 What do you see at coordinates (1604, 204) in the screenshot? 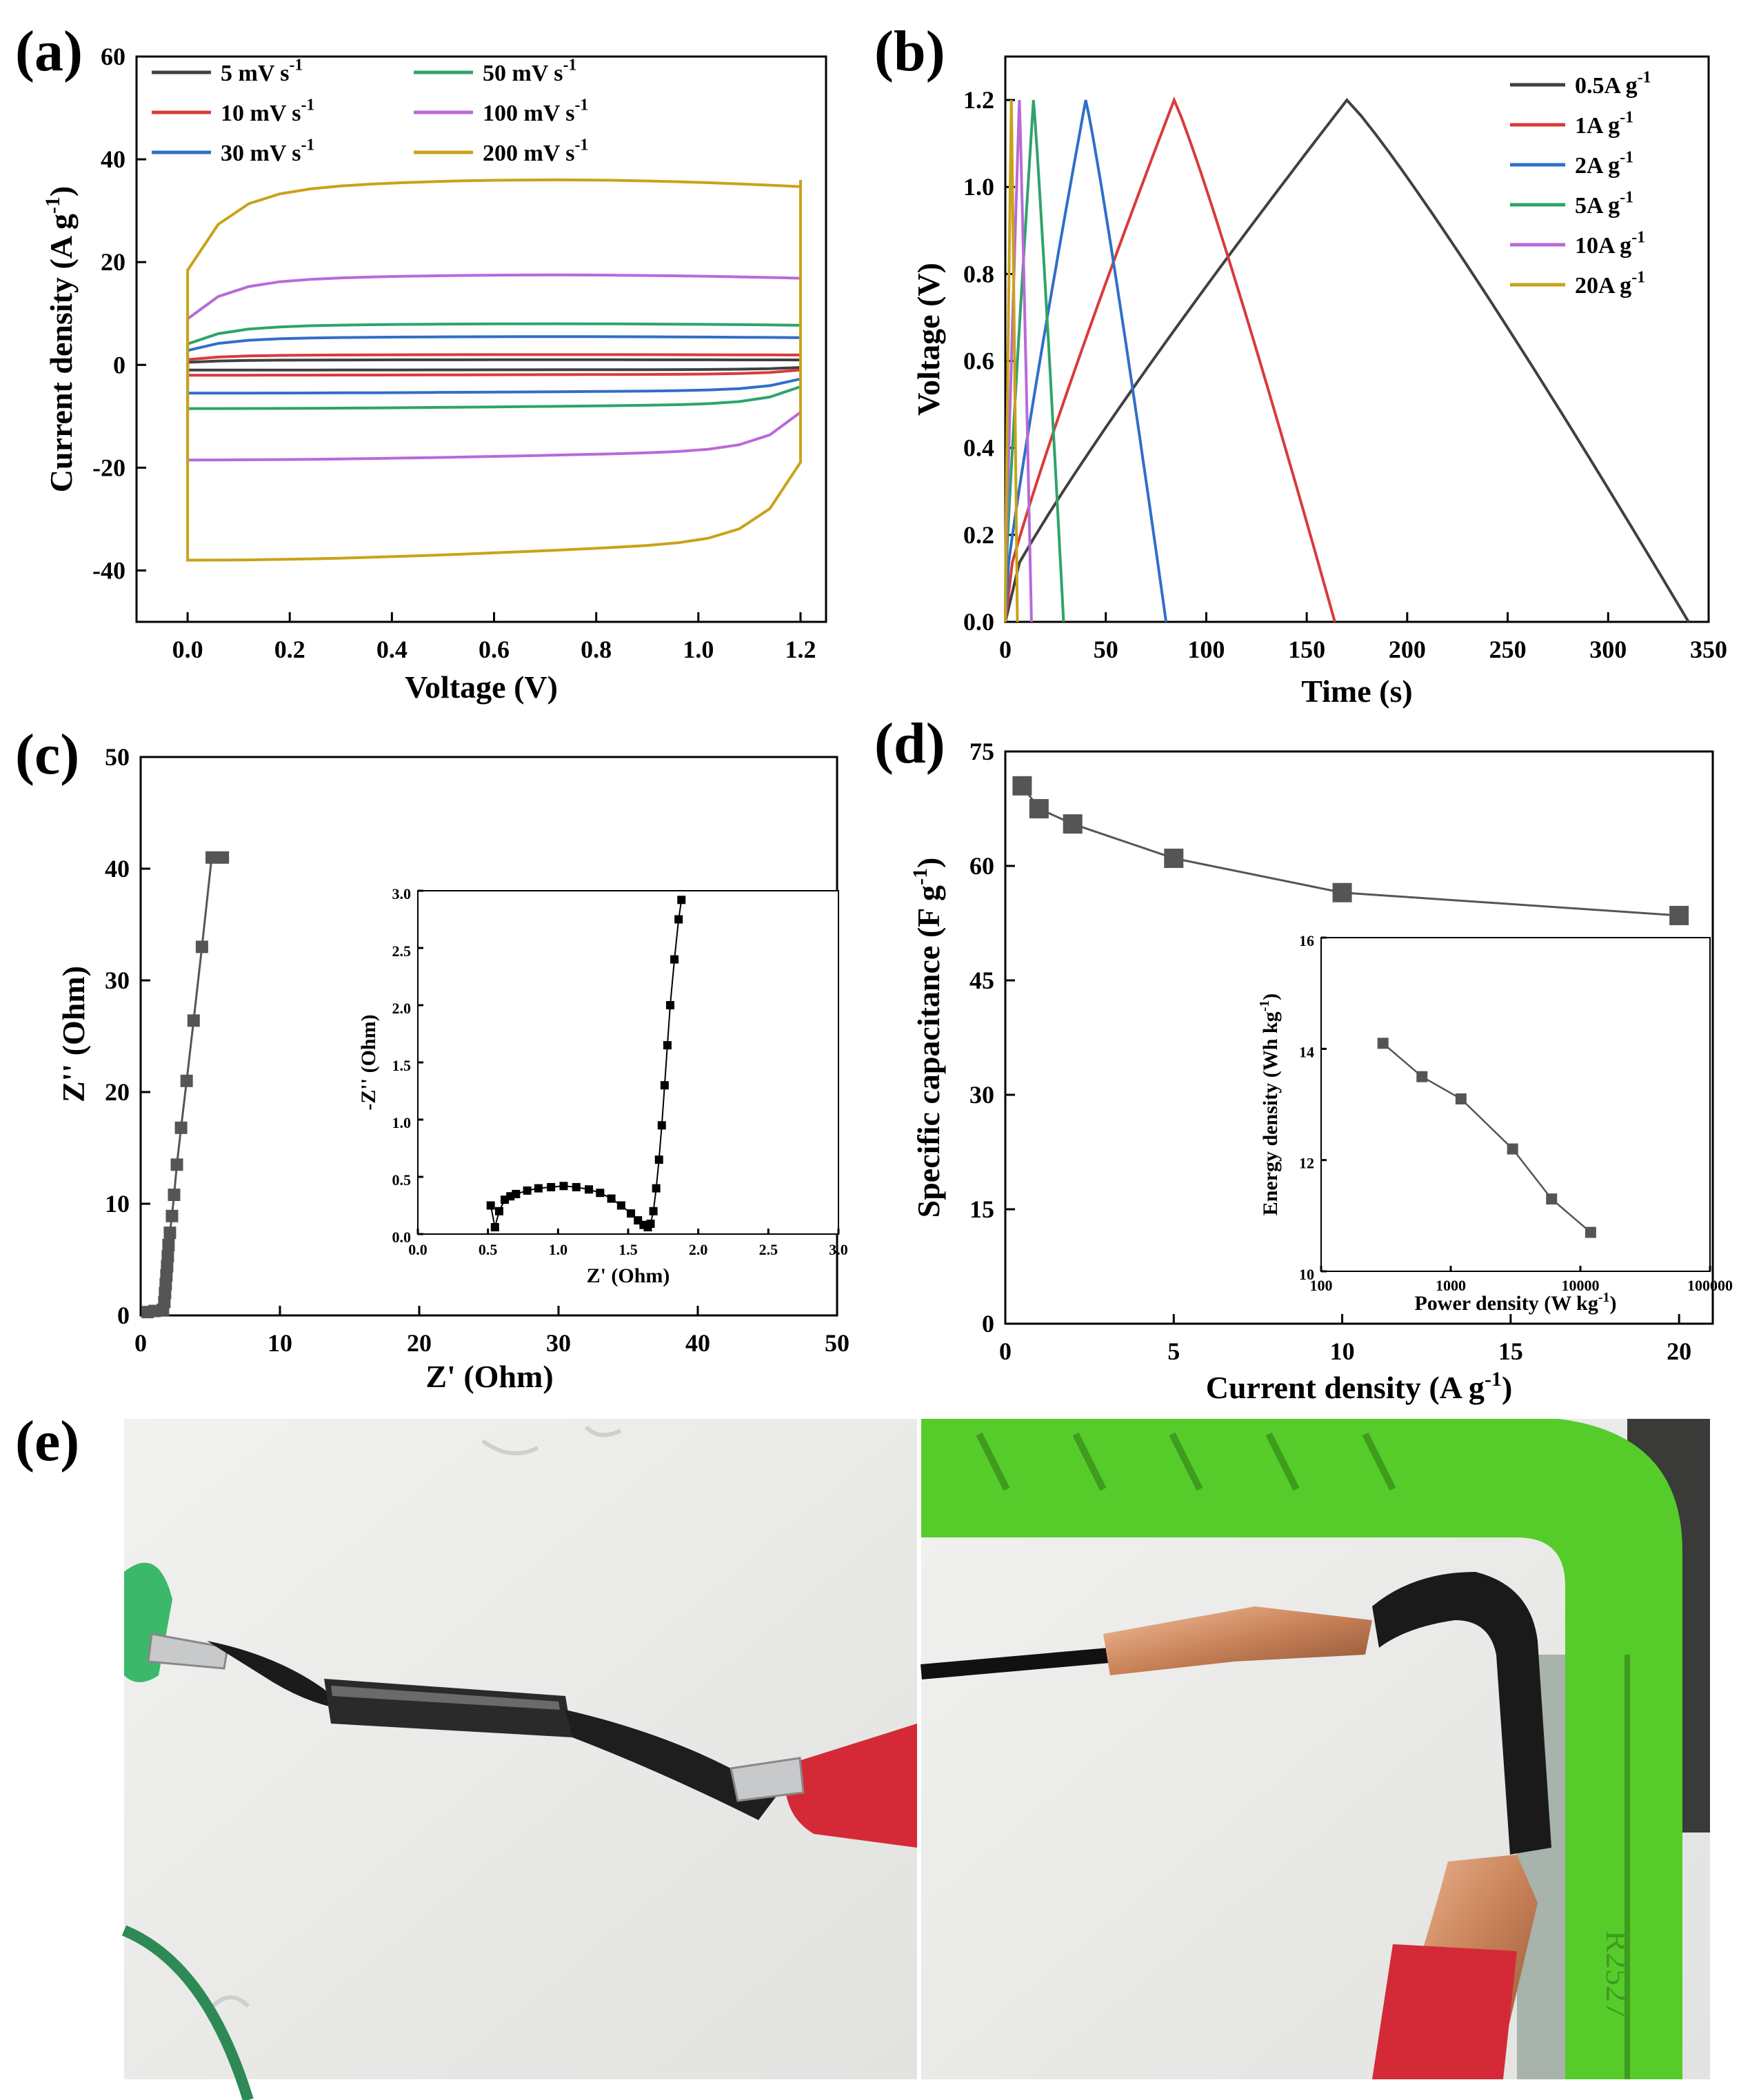
I see `legend-label-b: 5A g-1` at bounding box center [1604, 204].